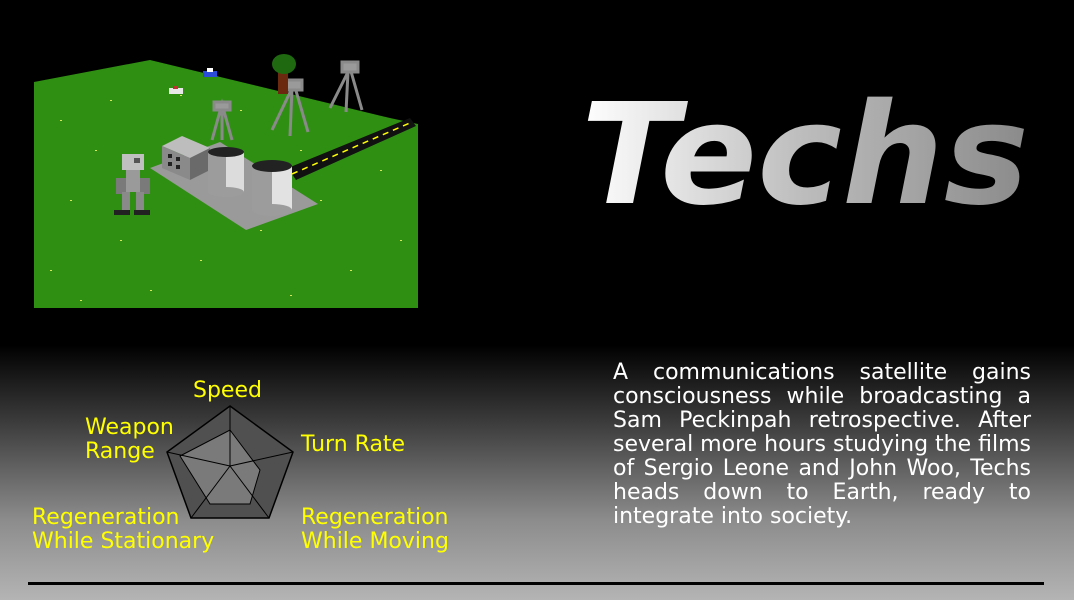 The width and height of the screenshot is (1074, 600). What do you see at coordinates (186, 147) in the screenshot?
I see `building-top` at bounding box center [186, 147].